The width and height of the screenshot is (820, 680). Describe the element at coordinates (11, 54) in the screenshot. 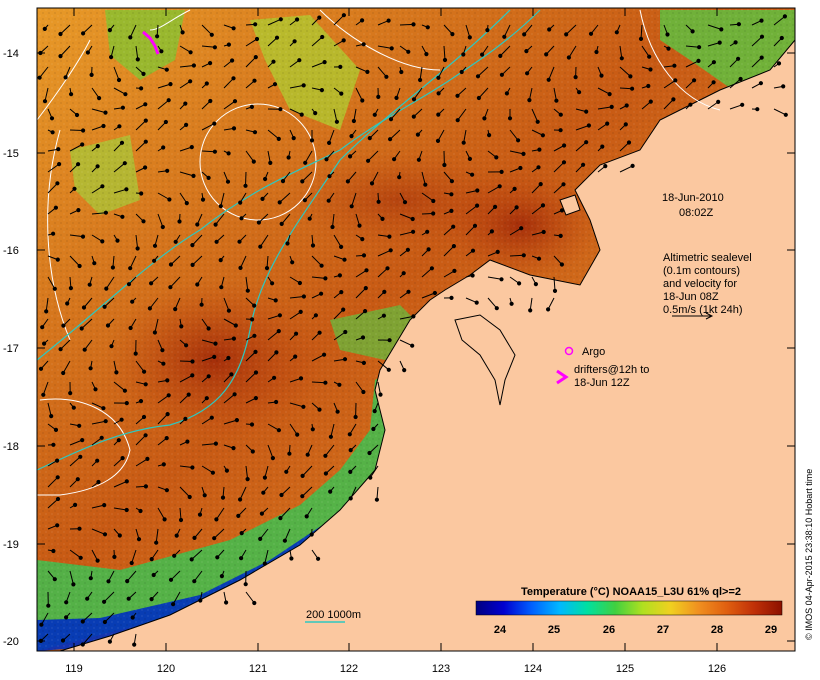

I see `latitude-tick-label: -14` at that location.